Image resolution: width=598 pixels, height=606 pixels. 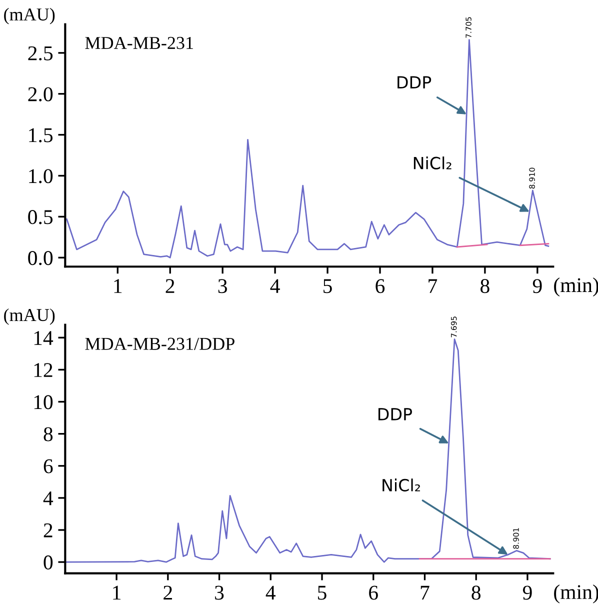 What do you see at coordinates (48, 466) in the screenshot?
I see `y-tick-label: 6` at bounding box center [48, 466].